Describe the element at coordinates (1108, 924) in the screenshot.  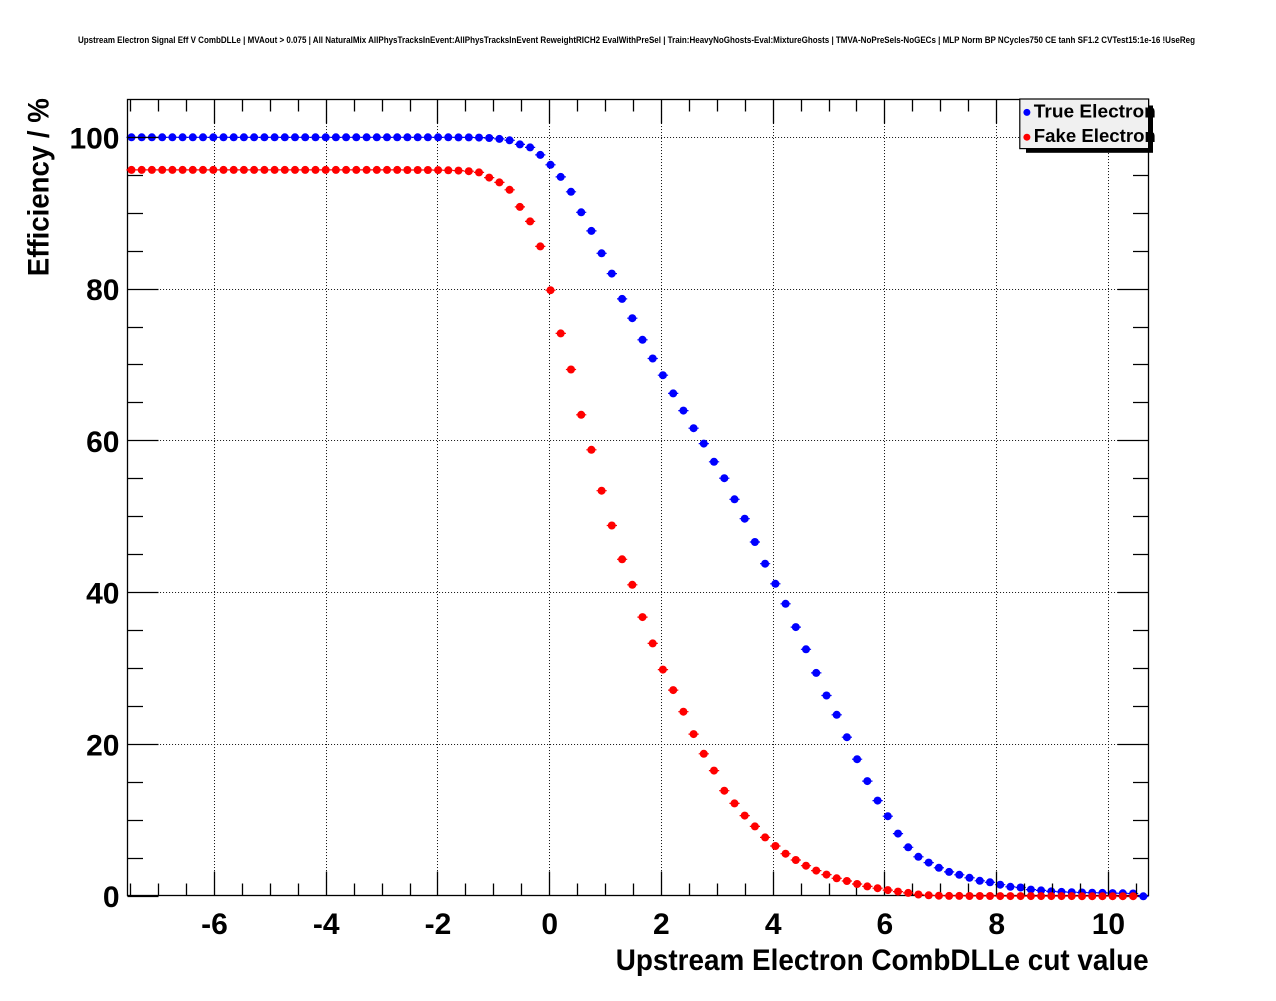
I see `svg-text: 10` at that location.